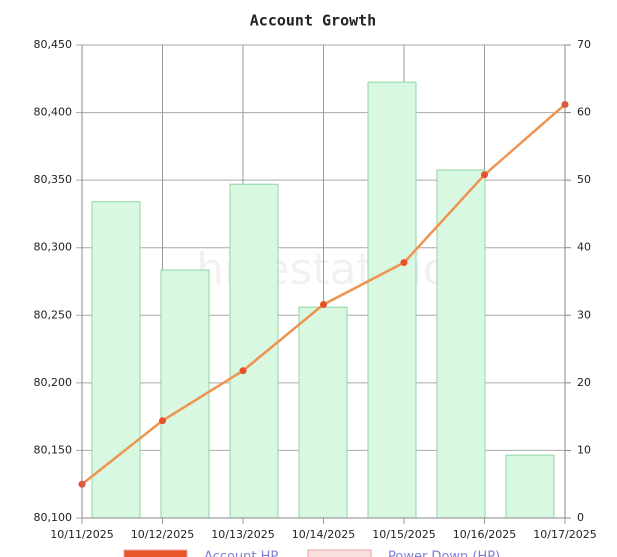 The width and height of the screenshot is (617, 557). Describe the element at coordinates (53, 517) in the screenshot. I see `y-tick-label: 80,100` at that location.